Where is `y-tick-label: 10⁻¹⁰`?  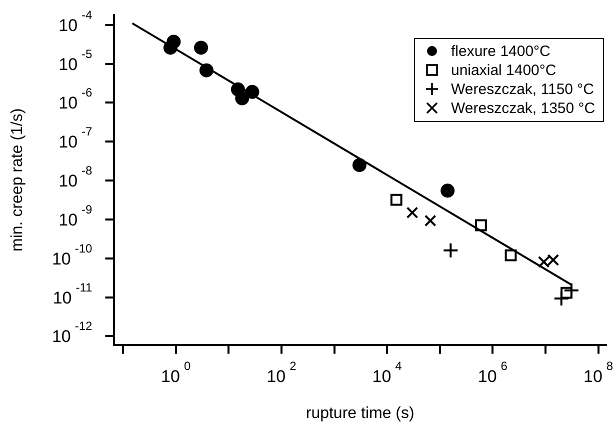 y-tick-label: 10⁻¹⁰ is located at coordinates (72, 254).